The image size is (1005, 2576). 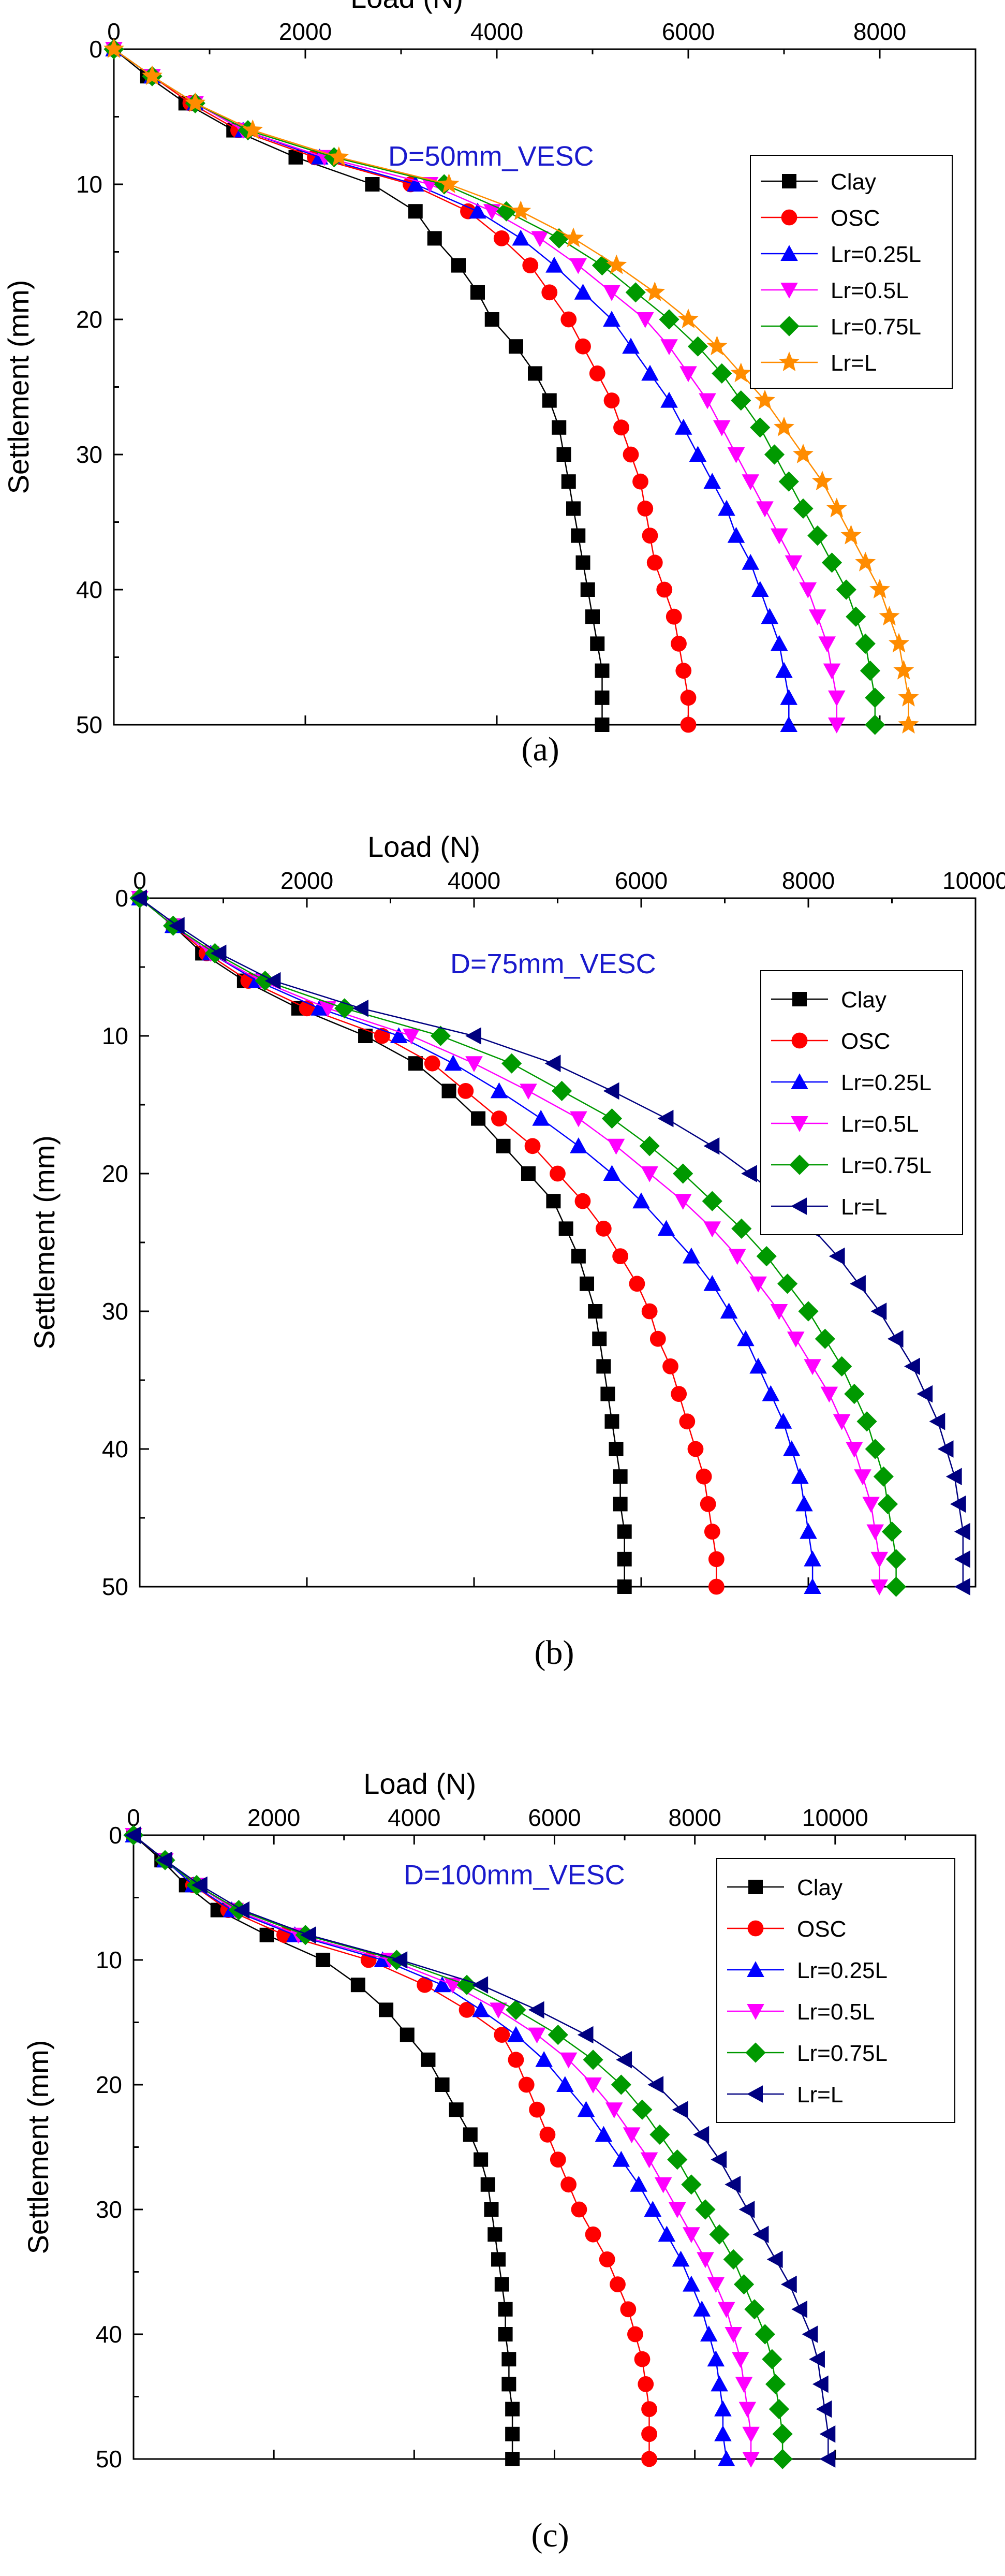 What do you see at coordinates (115, 1312) in the screenshot?
I see `y-tick-label: 30` at bounding box center [115, 1312].